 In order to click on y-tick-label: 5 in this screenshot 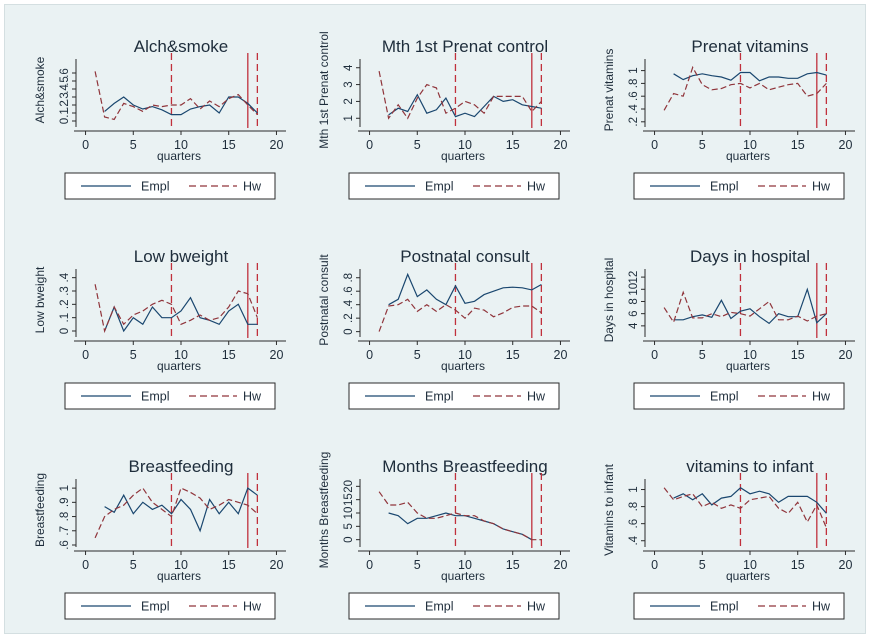, I will do `click(349, 526)`.